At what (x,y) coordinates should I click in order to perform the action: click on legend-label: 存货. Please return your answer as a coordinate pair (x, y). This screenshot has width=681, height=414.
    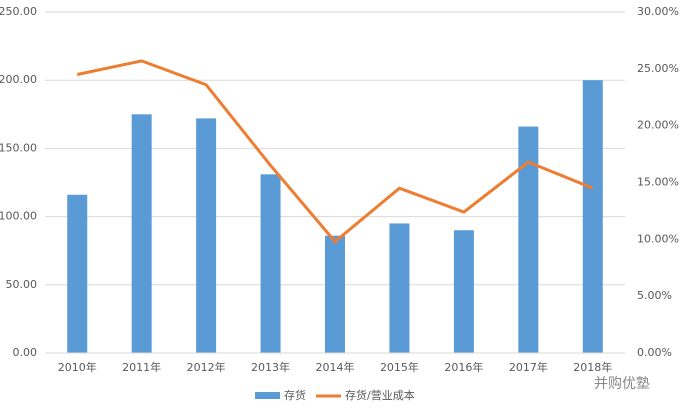
    Looking at the image, I should click on (295, 395).